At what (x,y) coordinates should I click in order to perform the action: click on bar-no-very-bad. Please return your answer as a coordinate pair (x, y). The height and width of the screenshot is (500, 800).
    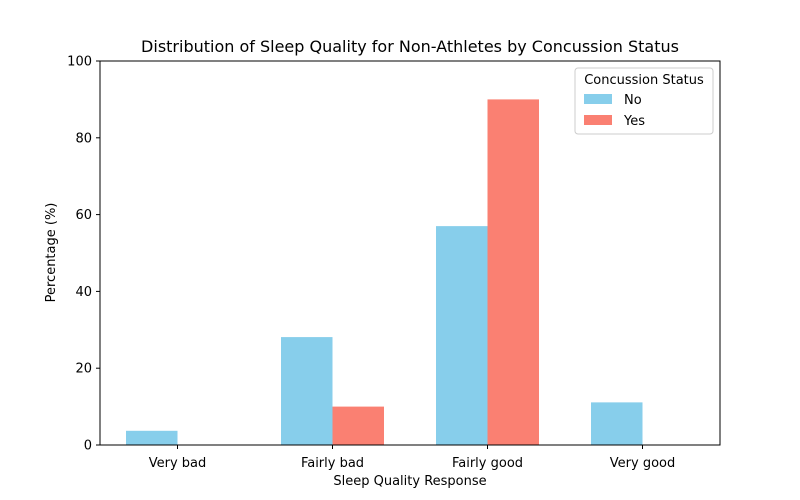
    Looking at the image, I should click on (152, 437).